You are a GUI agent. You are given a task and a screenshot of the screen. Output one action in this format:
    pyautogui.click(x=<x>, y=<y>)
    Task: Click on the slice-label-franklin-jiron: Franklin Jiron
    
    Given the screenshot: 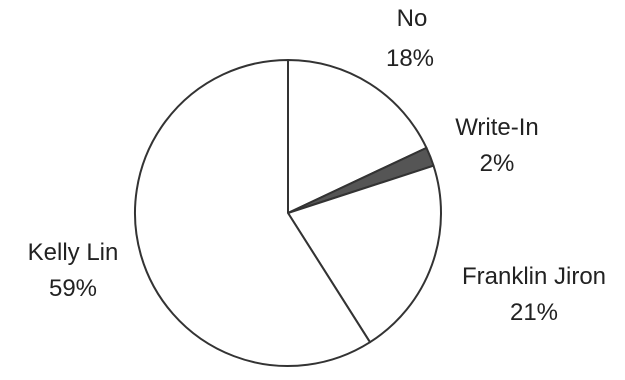 What is the action you would take?
    pyautogui.click(x=534, y=276)
    